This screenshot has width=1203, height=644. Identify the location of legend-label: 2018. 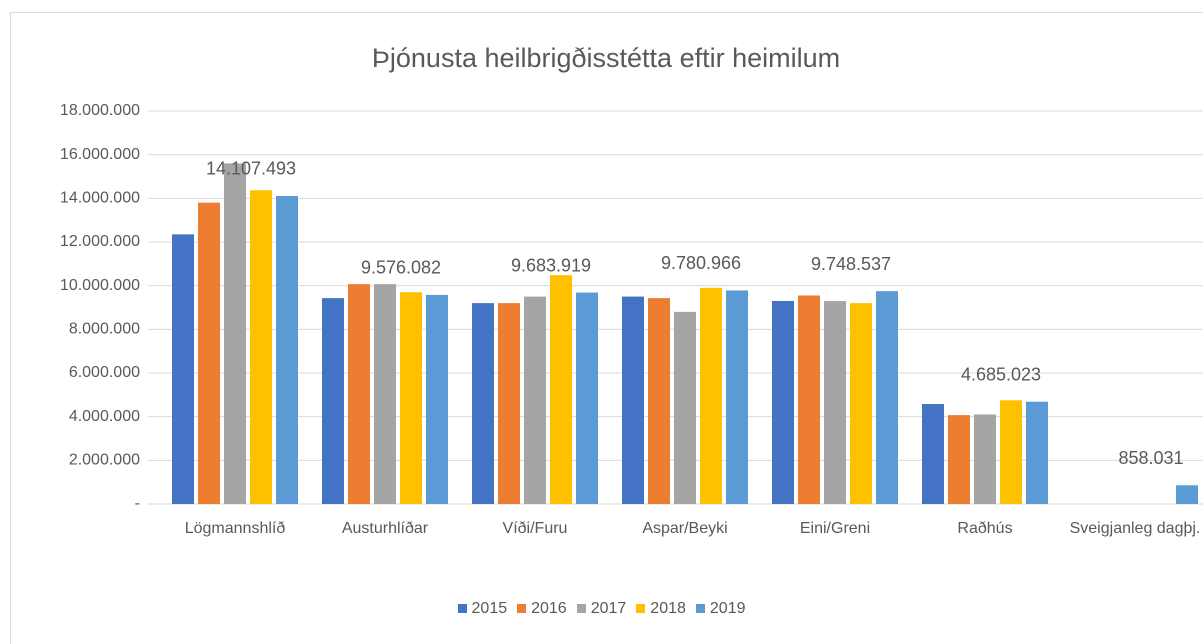
(668, 608).